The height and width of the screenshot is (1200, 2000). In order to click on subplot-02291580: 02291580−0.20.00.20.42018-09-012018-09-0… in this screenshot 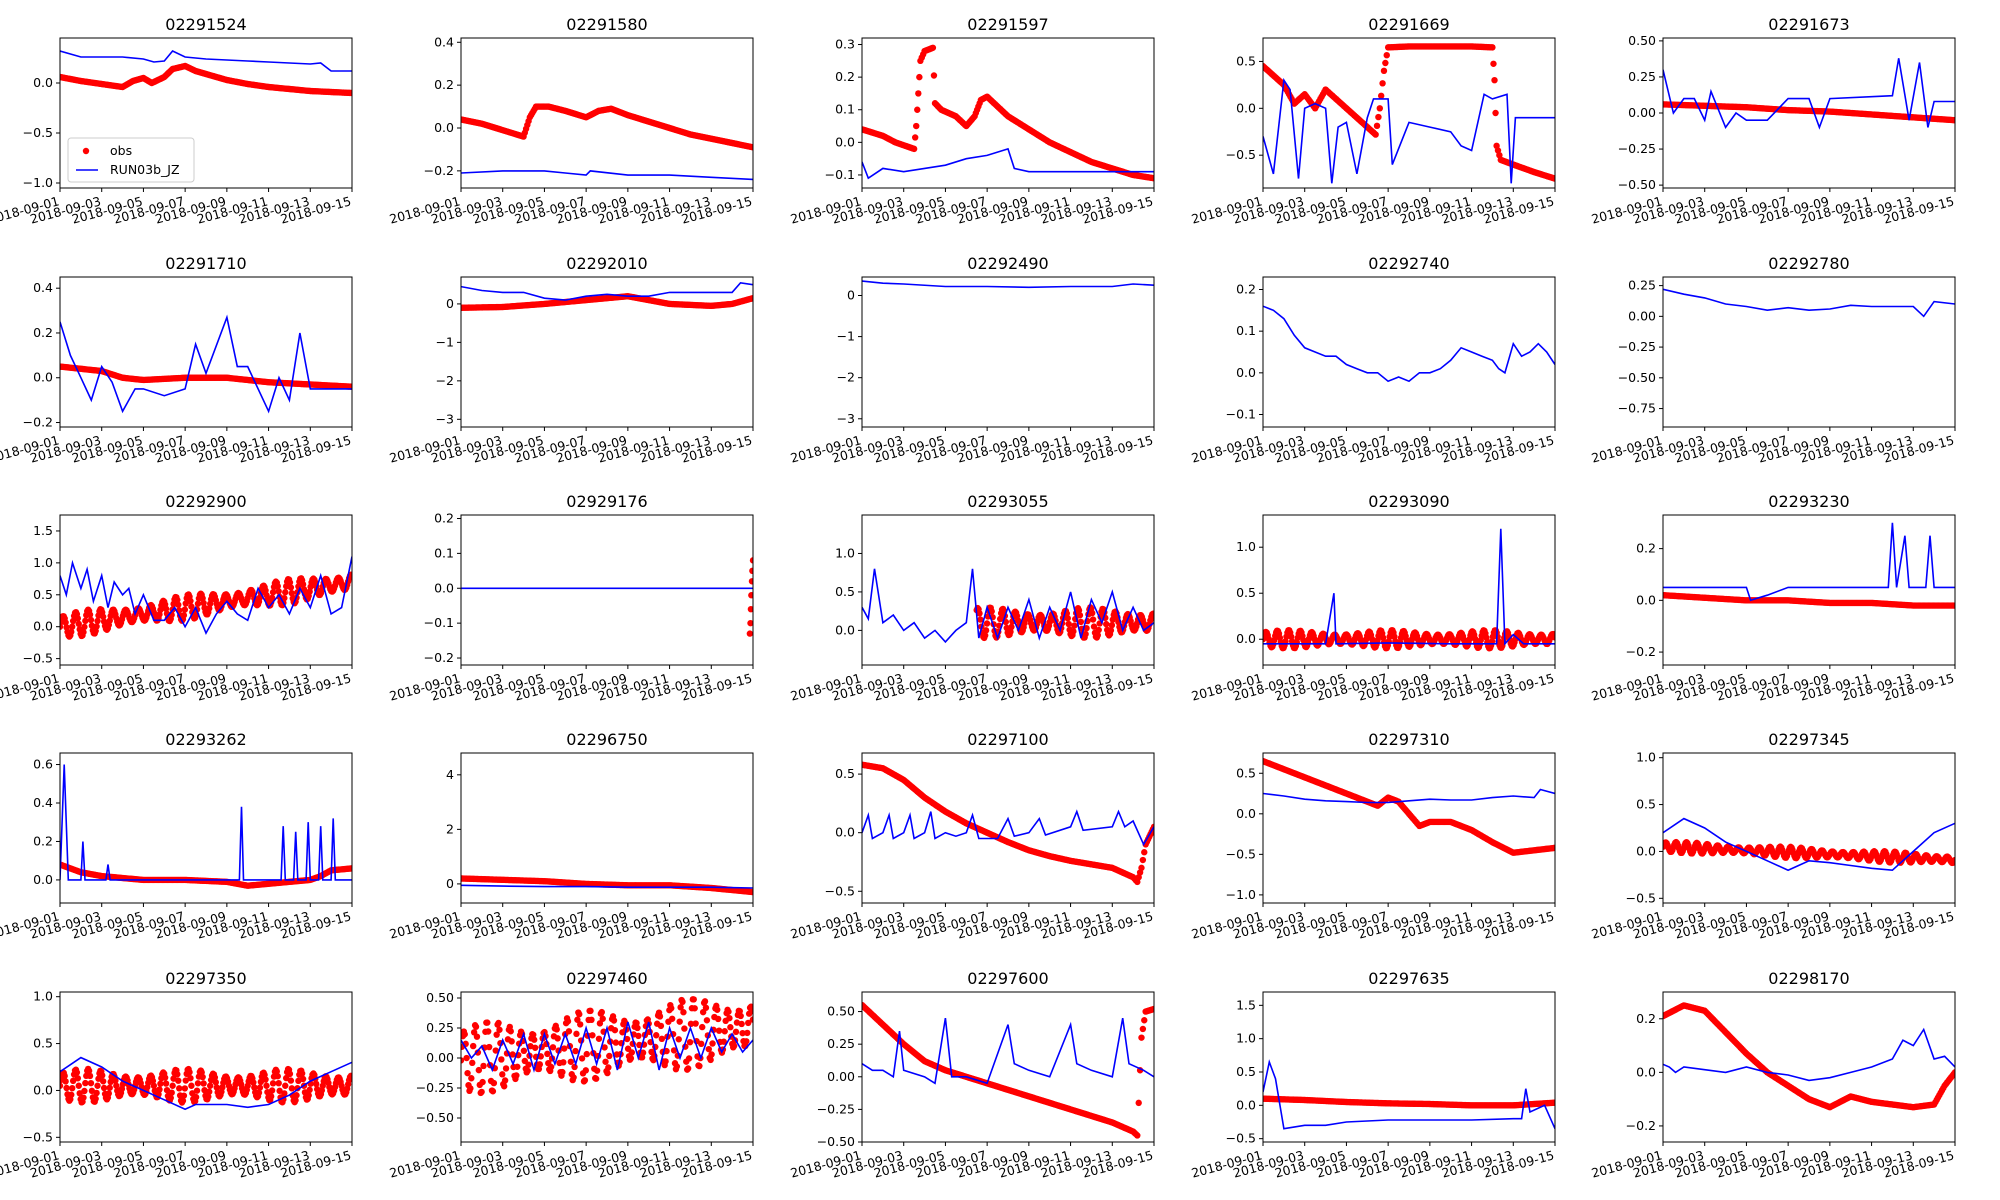, I will do `click(571, 121)`.